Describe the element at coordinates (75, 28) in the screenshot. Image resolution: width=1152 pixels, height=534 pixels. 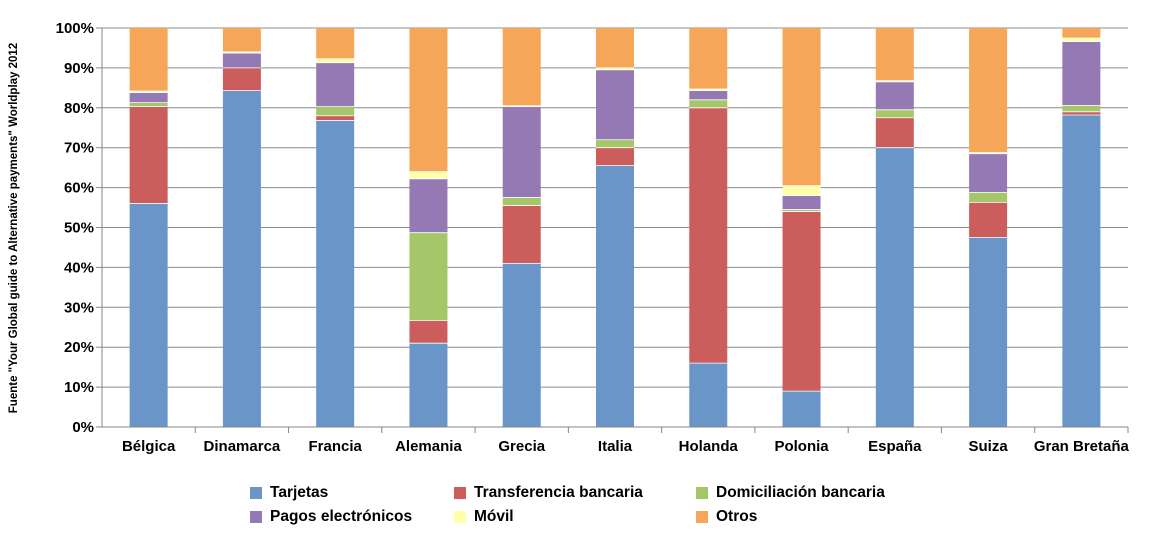
I see `y-tick-label: 100%` at that location.